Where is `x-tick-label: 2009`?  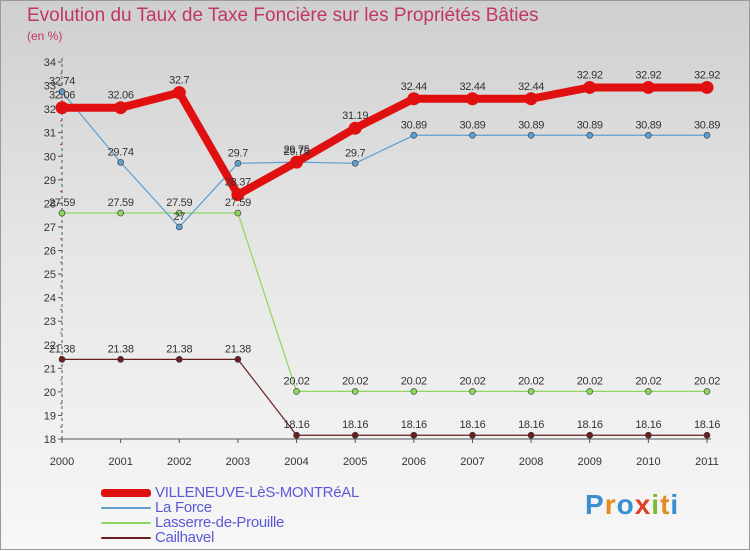
x-tick-label: 2009 is located at coordinates (589, 462).